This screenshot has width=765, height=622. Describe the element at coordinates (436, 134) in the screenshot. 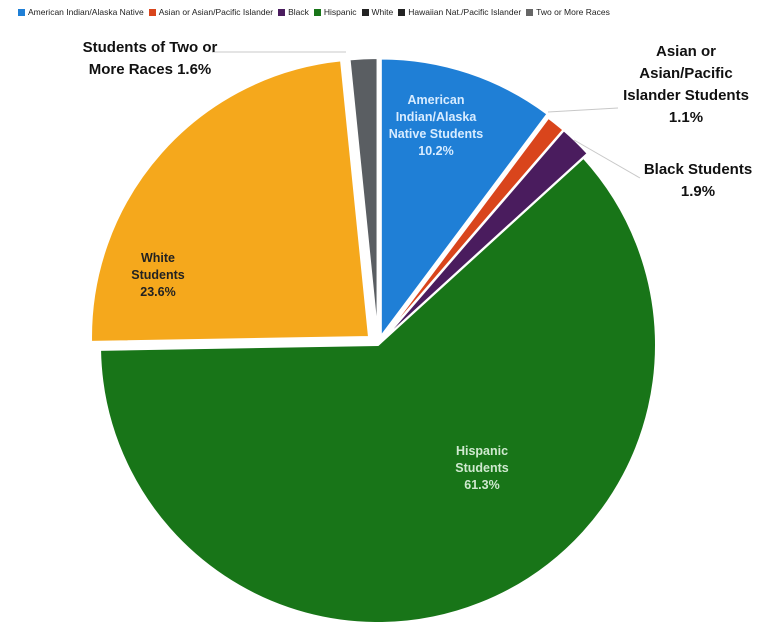

I see `data-label-line: Native Students` at that location.